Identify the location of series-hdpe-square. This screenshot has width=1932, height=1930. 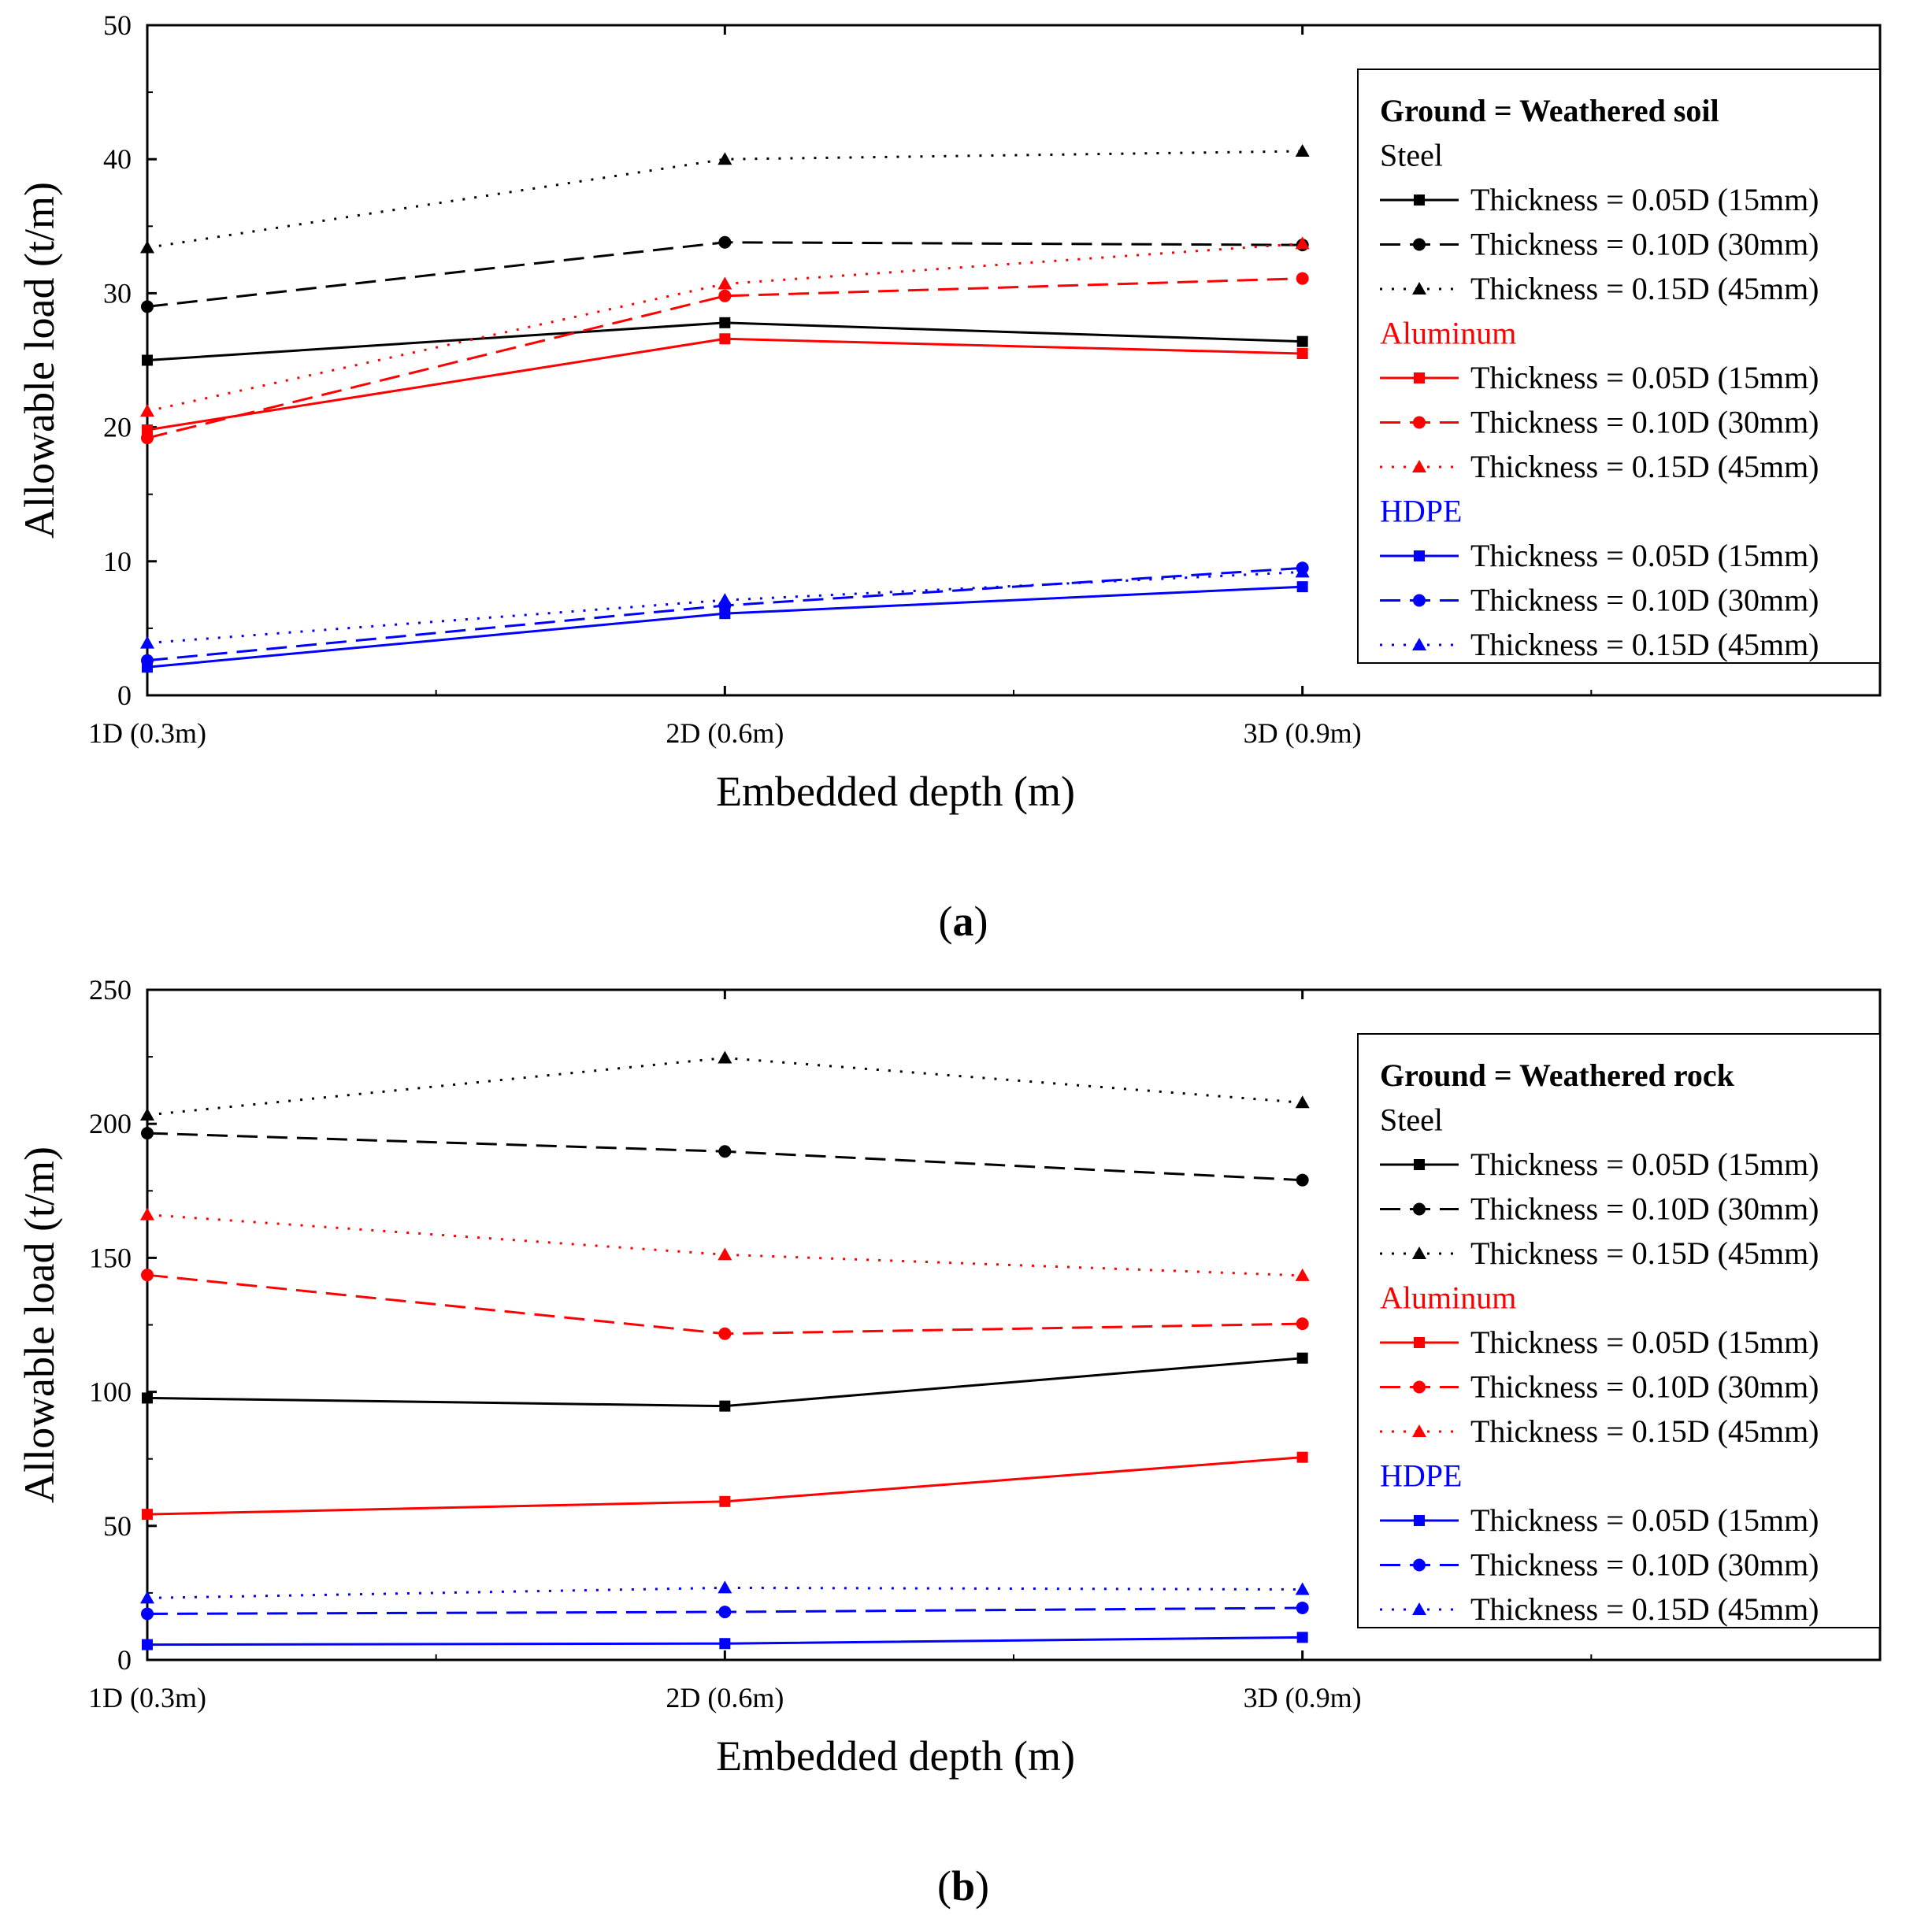
(725, 1641).